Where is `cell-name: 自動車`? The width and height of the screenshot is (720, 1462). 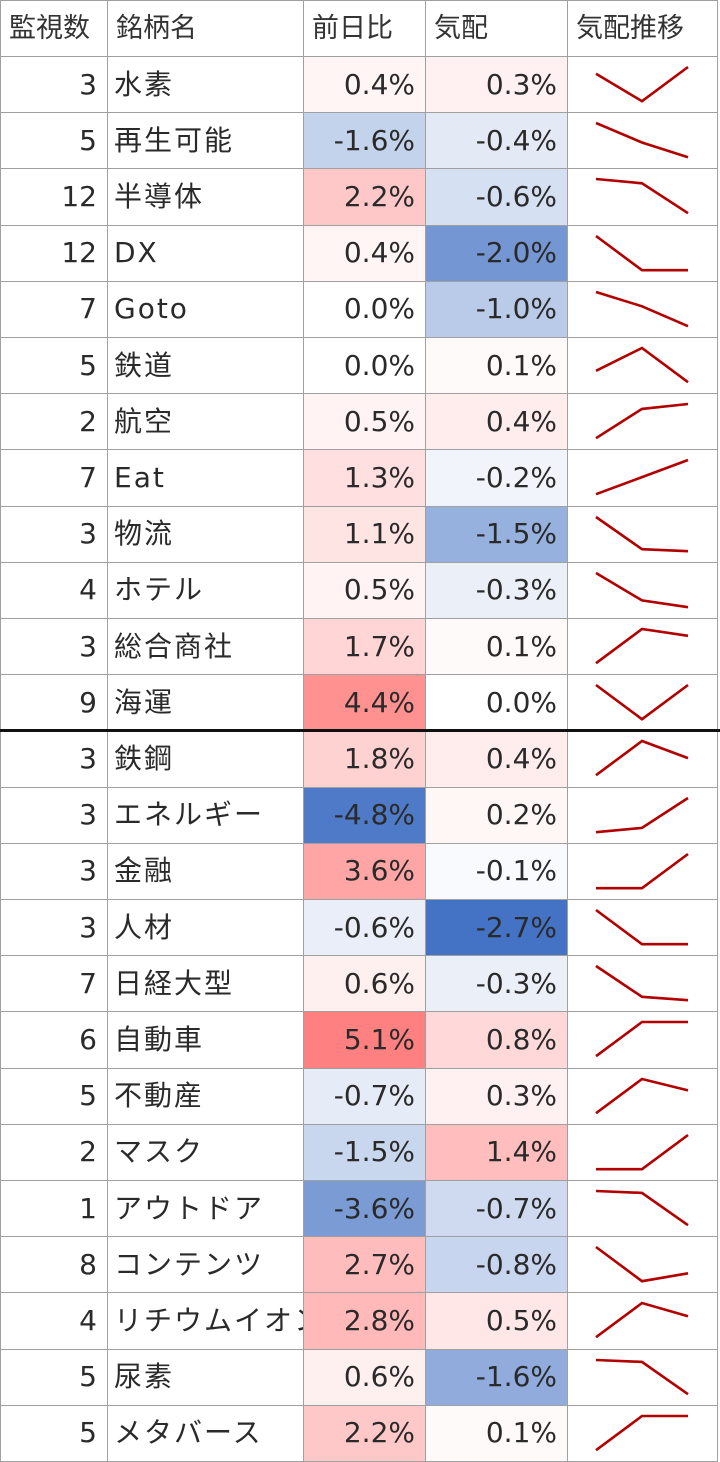
cell-name: 自動車 is located at coordinates (206, 1040).